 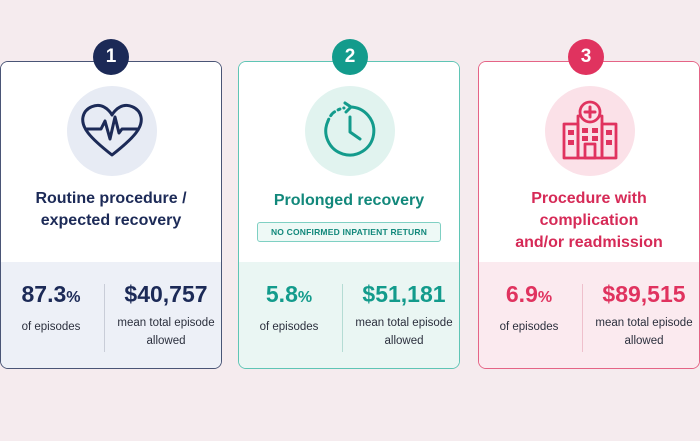 What do you see at coordinates (112, 131) in the screenshot?
I see `heartbeat-icon` at bounding box center [112, 131].